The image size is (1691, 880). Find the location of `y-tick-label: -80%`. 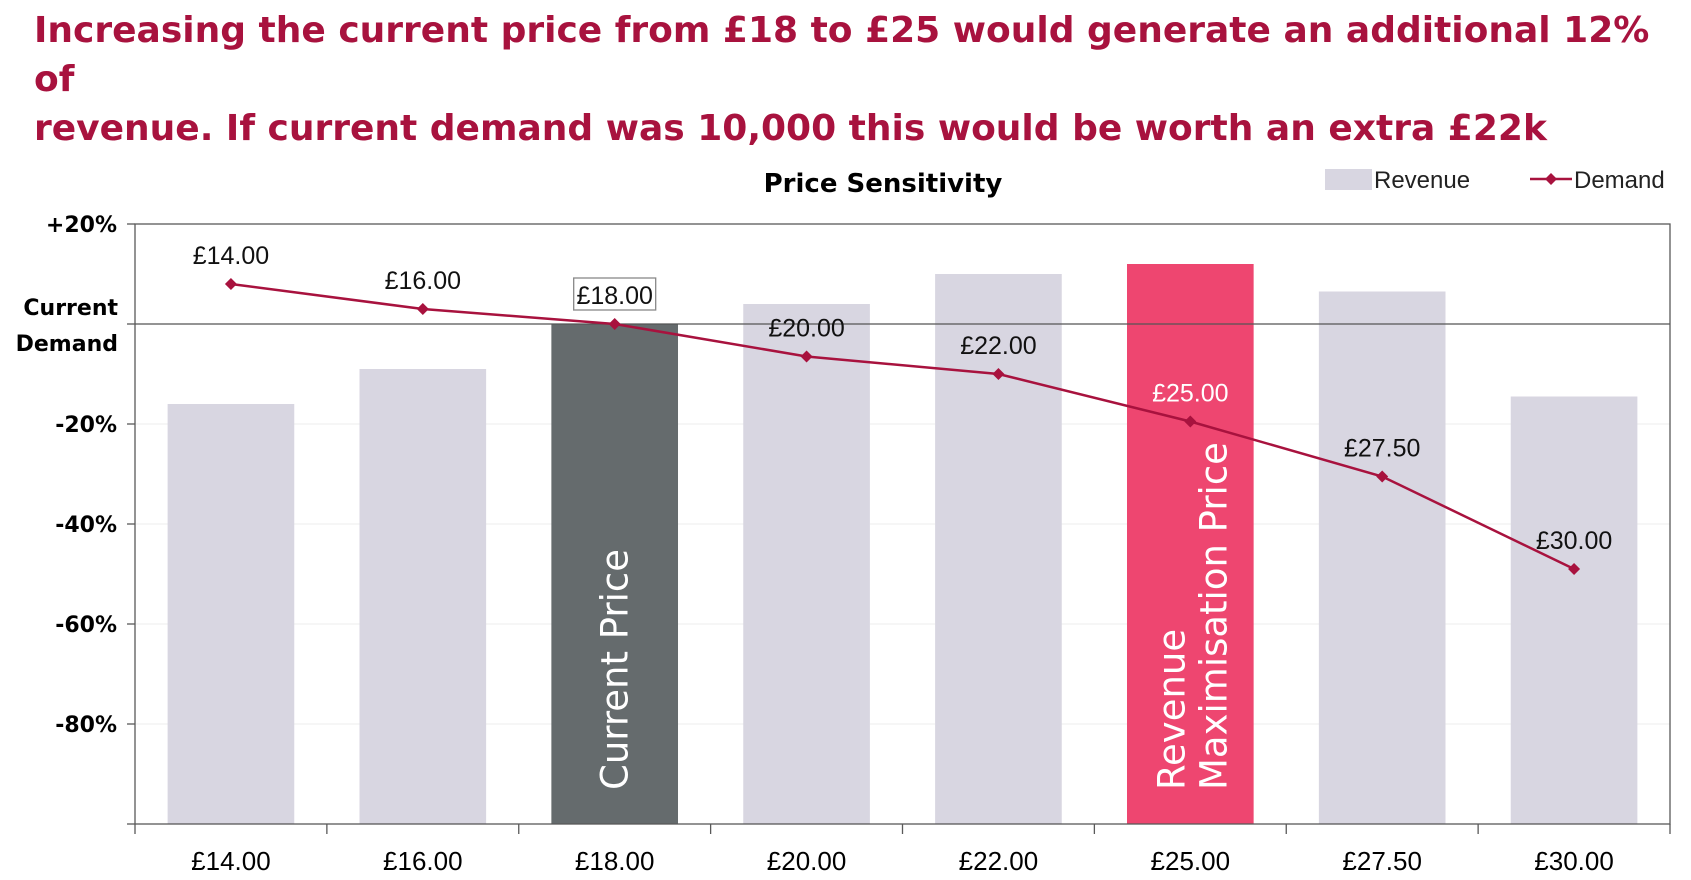

y-tick-label: -80% is located at coordinates (86, 725).